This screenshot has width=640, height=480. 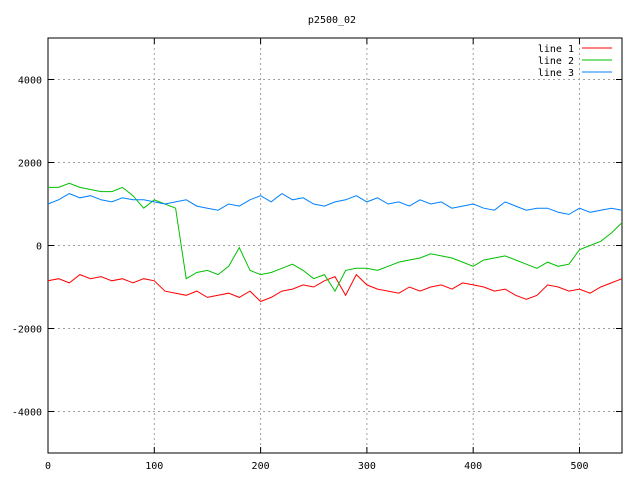 I want to click on chart-title: p2500_02, so click(x=332, y=20).